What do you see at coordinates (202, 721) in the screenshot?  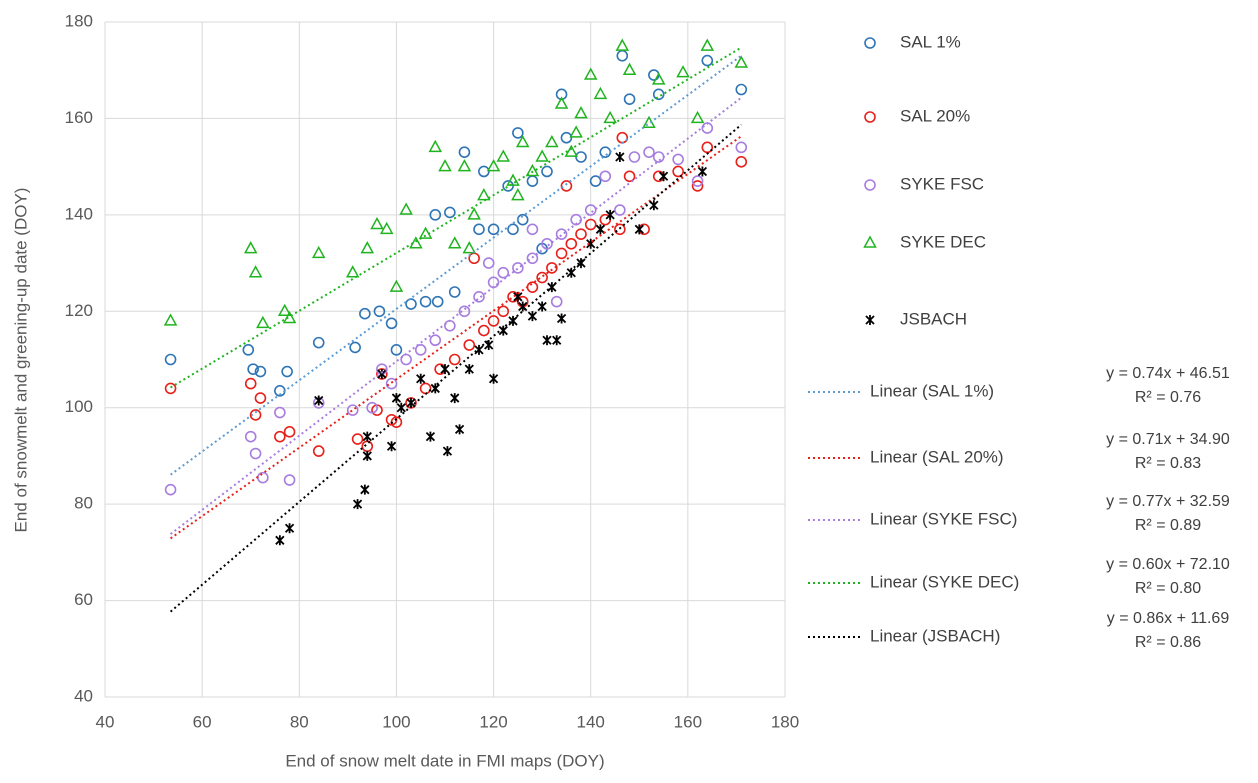 I see `x-tick-label: 60` at bounding box center [202, 721].